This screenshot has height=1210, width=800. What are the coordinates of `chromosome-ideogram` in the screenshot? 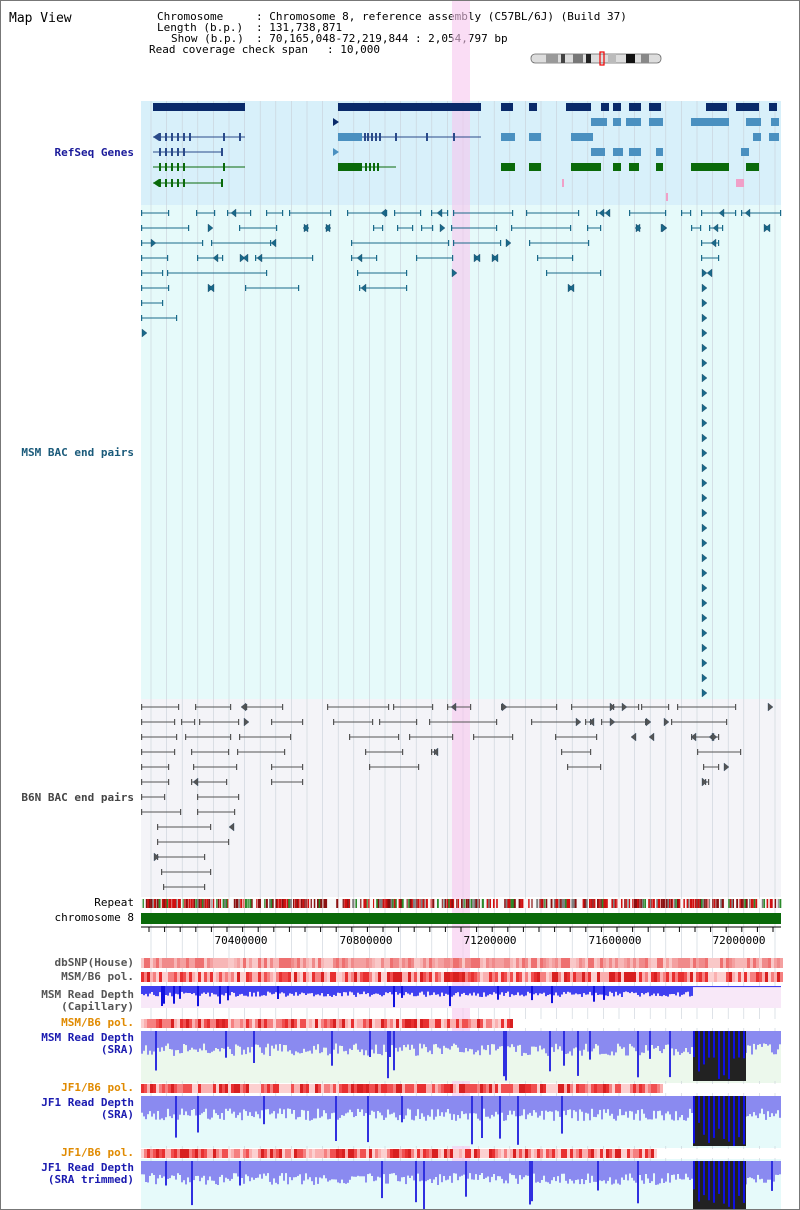 It's located at (596, 58).